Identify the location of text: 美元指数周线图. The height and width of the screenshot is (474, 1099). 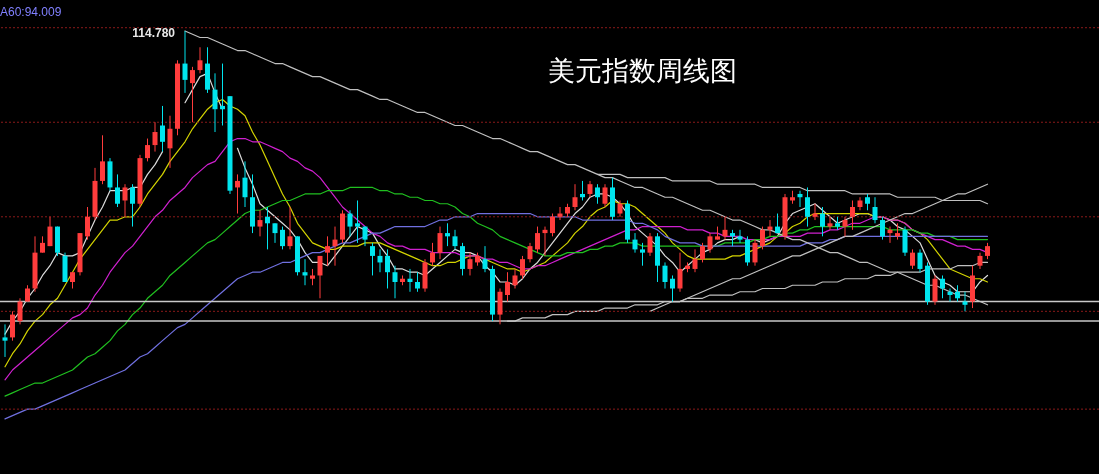
(642, 71).